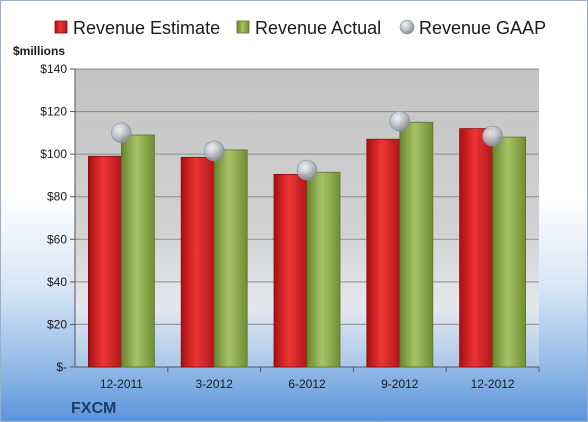 This screenshot has width=588, height=422. What do you see at coordinates (57, 197) in the screenshot?
I see `y-tick-label: $80` at bounding box center [57, 197].